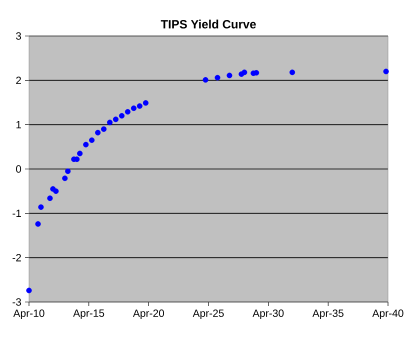  What do you see at coordinates (88, 314) in the screenshot?
I see `x-tick-label: Apr-15` at bounding box center [88, 314].